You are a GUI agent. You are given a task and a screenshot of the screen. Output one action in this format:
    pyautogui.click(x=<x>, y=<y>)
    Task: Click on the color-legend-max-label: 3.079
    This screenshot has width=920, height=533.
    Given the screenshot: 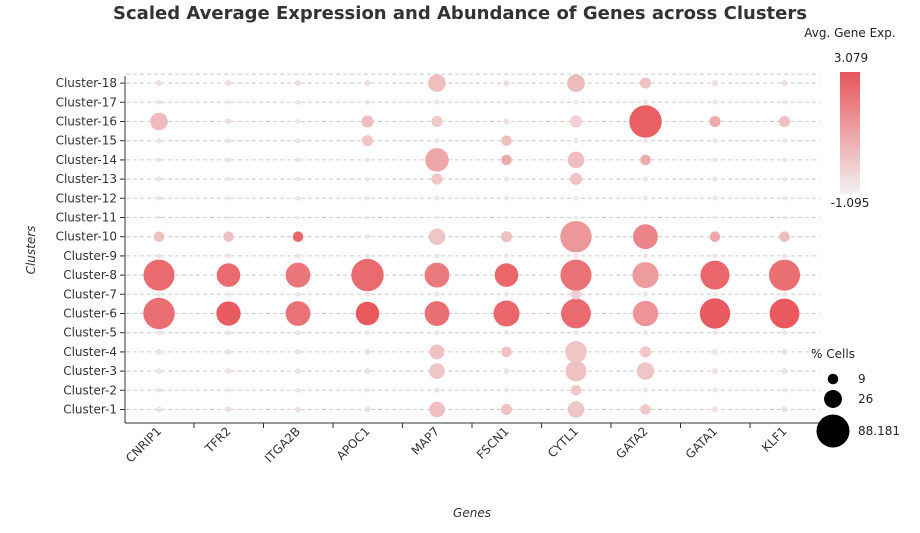 What is the action you would take?
    pyautogui.click(x=851, y=58)
    